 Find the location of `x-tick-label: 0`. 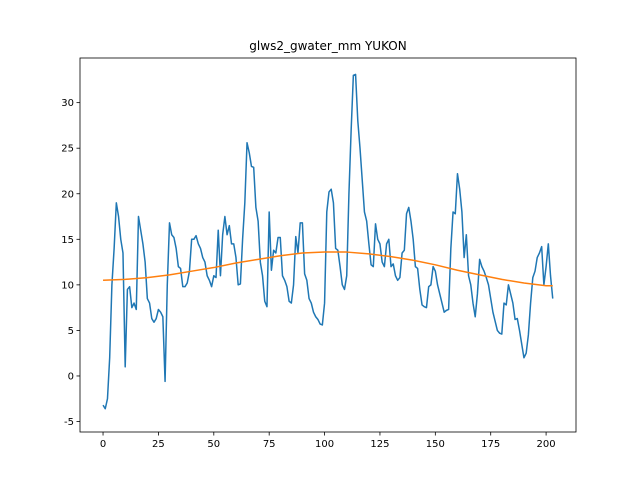

x-tick-label: 0 is located at coordinates (103, 444).